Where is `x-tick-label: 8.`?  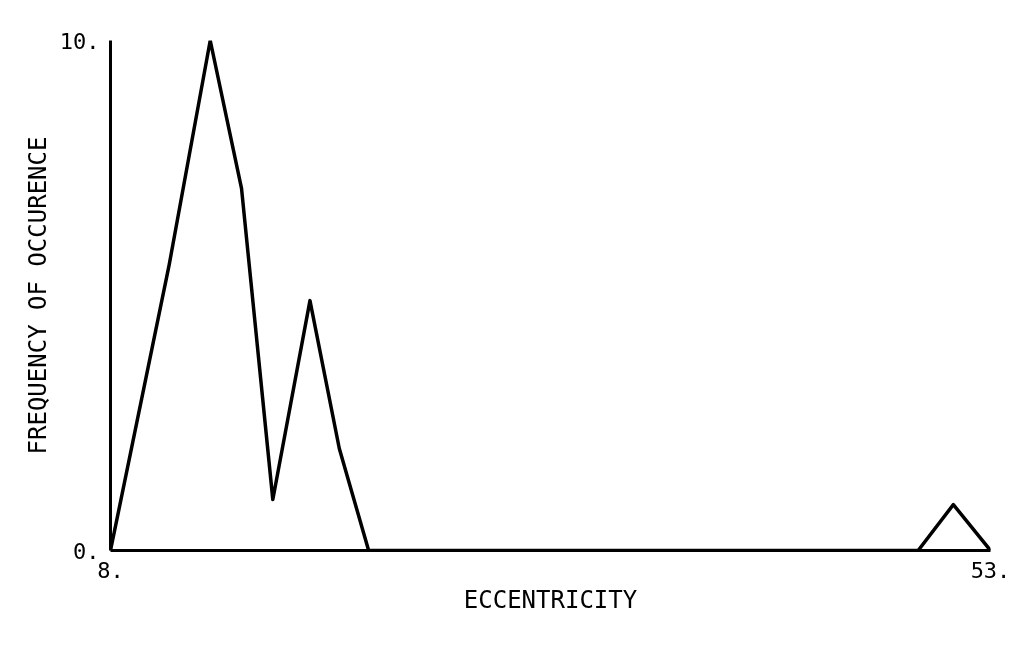
x-tick-label: 8. is located at coordinates (110, 570).